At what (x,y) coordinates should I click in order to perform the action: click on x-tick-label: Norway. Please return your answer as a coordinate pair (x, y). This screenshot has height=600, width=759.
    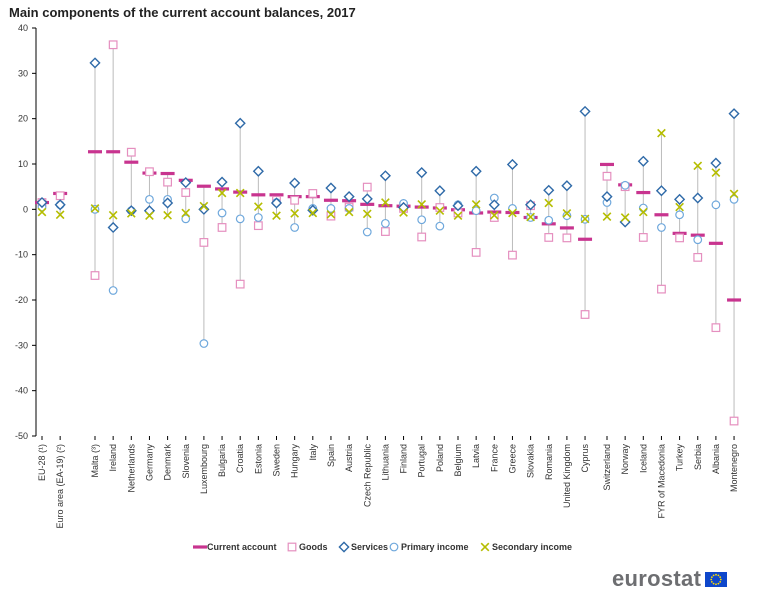
    Looking at the image, I should click on (625, 459).